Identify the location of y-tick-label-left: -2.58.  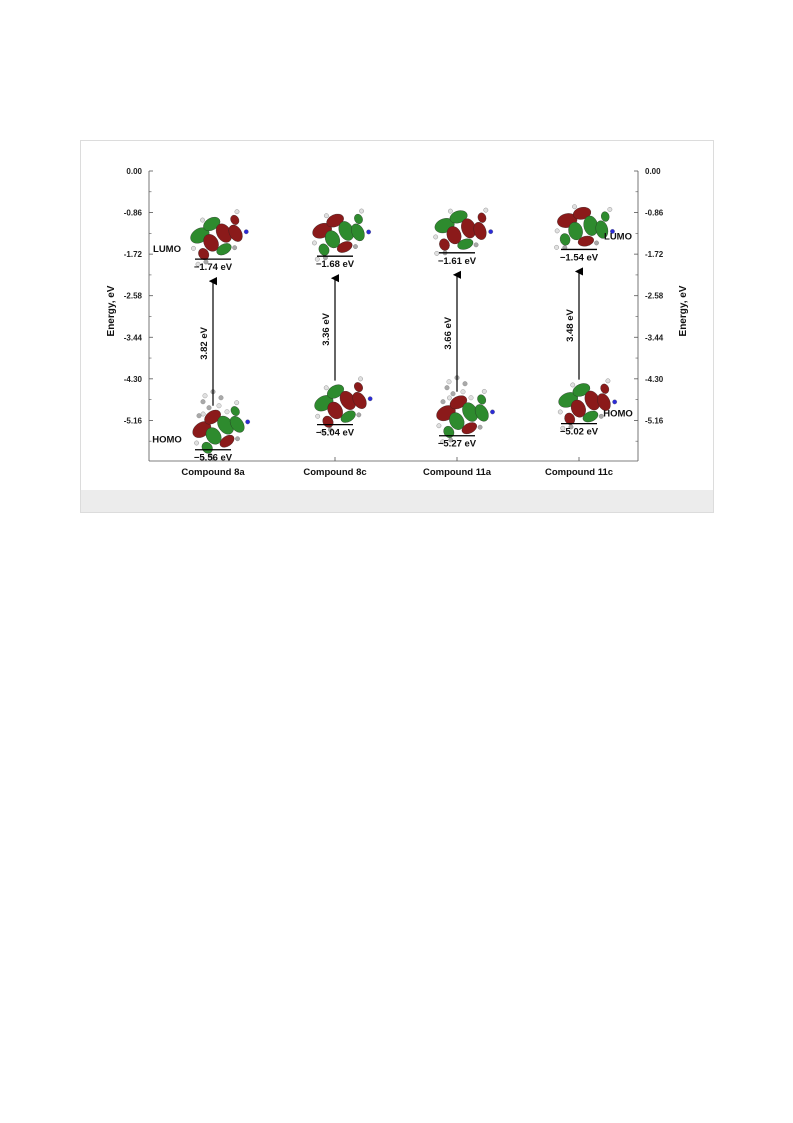
(133, 296).